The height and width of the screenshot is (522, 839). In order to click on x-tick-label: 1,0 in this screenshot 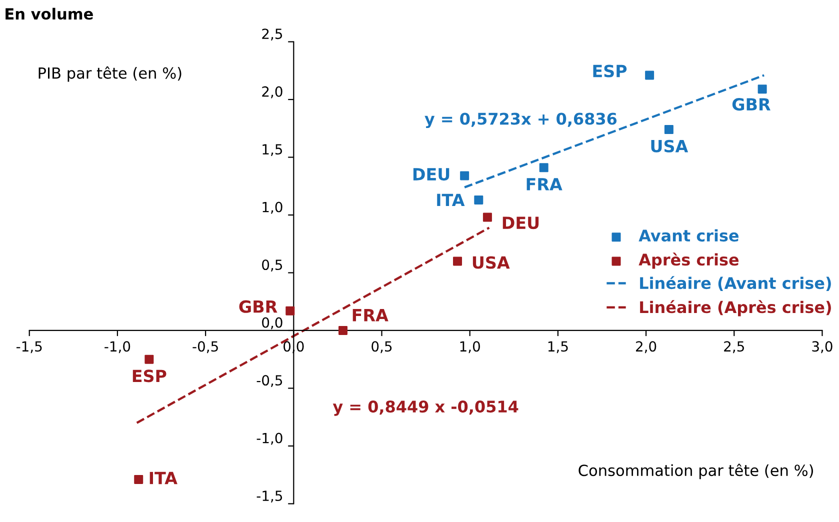, I will do `click(470, 347)`.